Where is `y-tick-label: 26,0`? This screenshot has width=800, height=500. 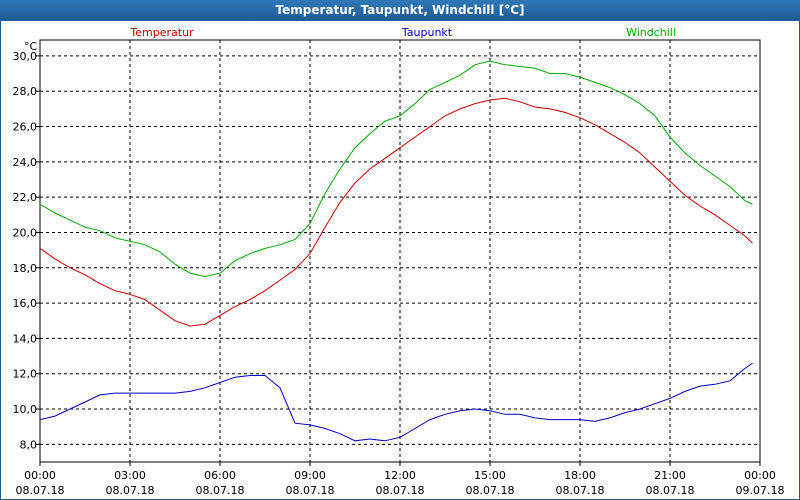 y-tick-label: 26,0 is located at coordinates (25, 127).